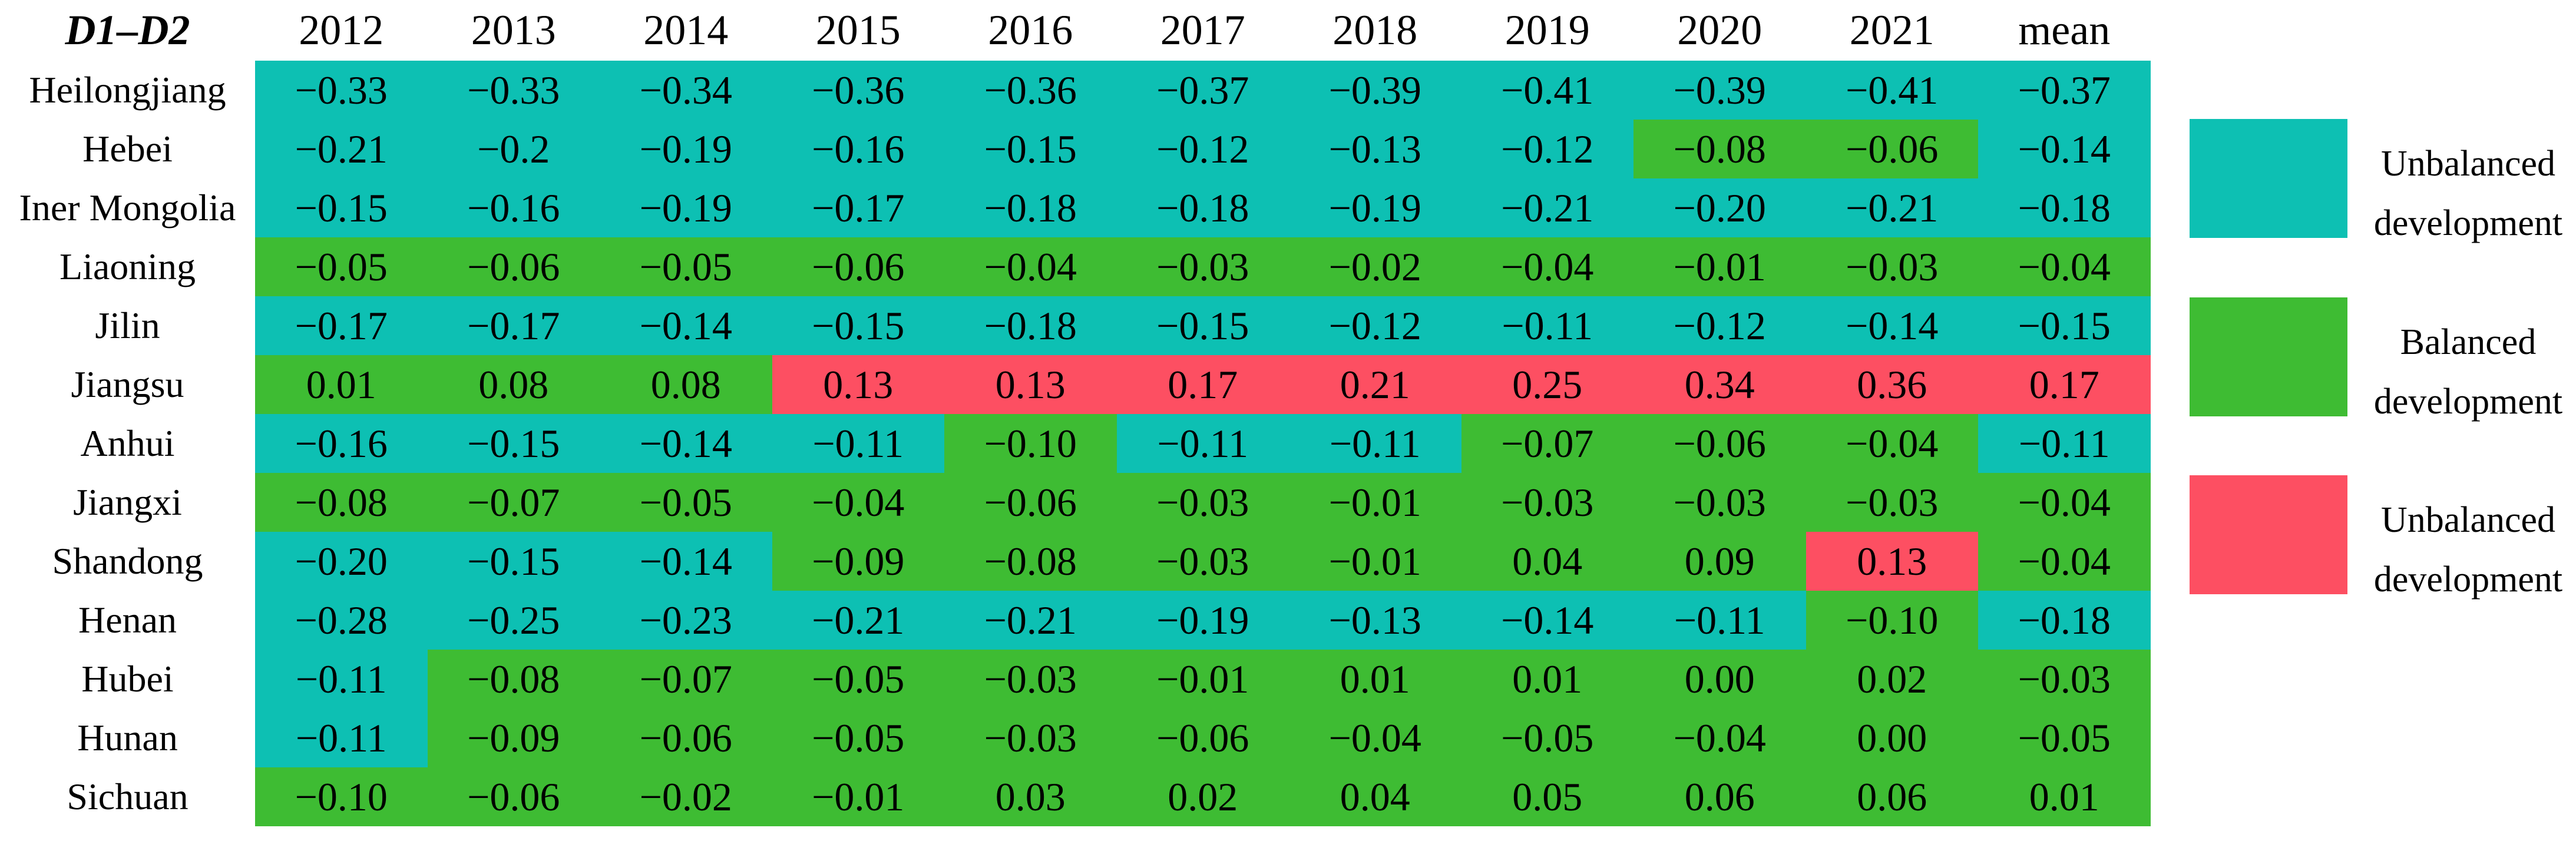 This screenshot has width=2576, height=851. What do you see at coordinates (127, 384) in the screenshot?
I see `row-label: Jiangsu` at bounding box center [127, 384].